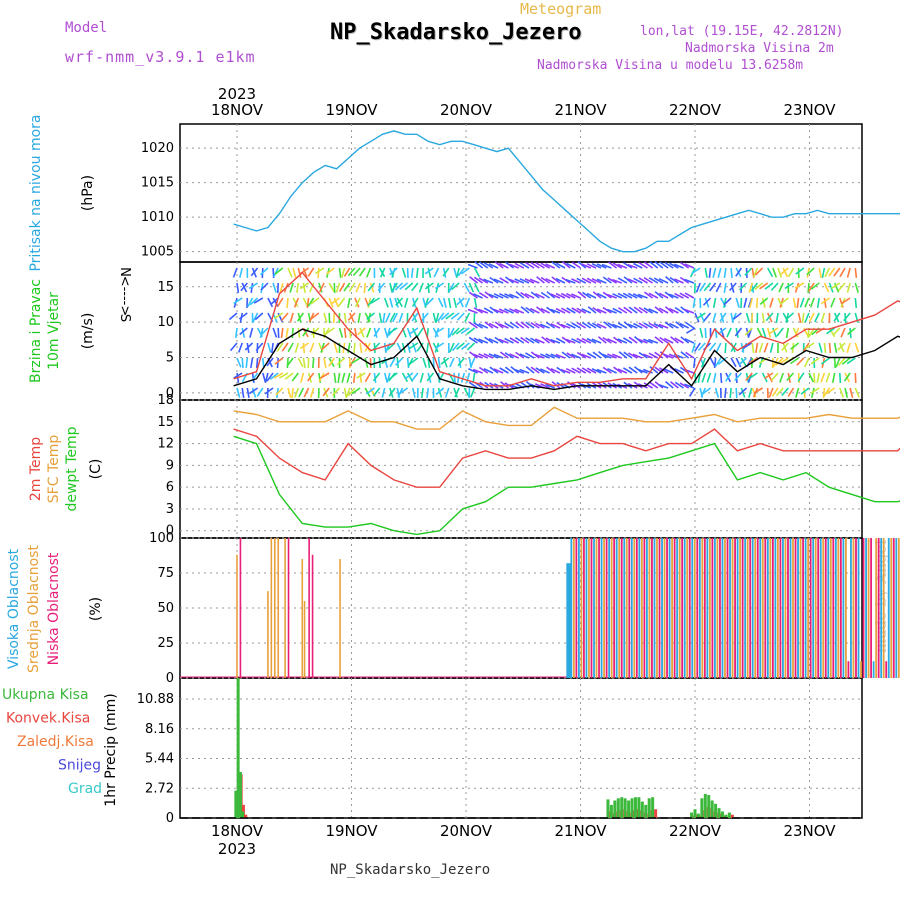 The height and width of the screenshot is (900, 900). What do you see at coordinates (456, 32) in the screenshot?
I see `chart-title: NP_Skadarsko_Jezero` at bounding box center [456, 32].